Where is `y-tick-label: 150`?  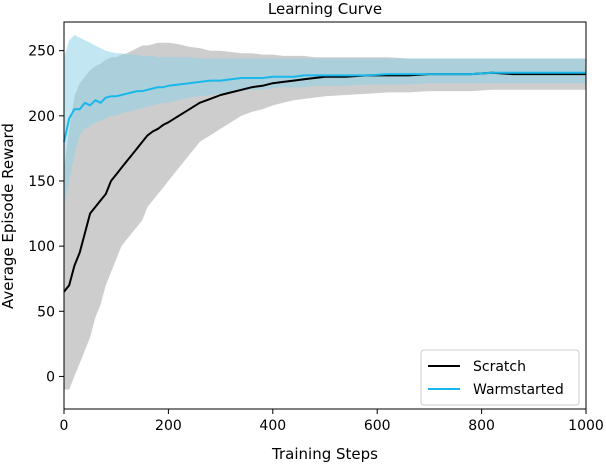
y-tick-label: 150 is located at coordinates (41, 182).